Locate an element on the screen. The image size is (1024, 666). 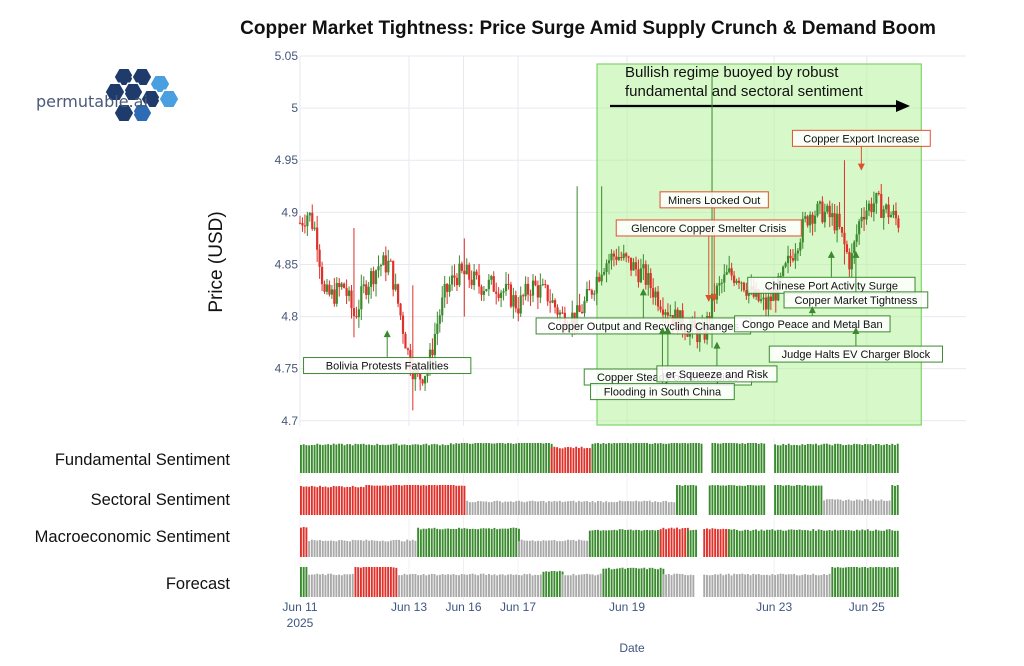
annotation-box is located at coordinates (387, 366).